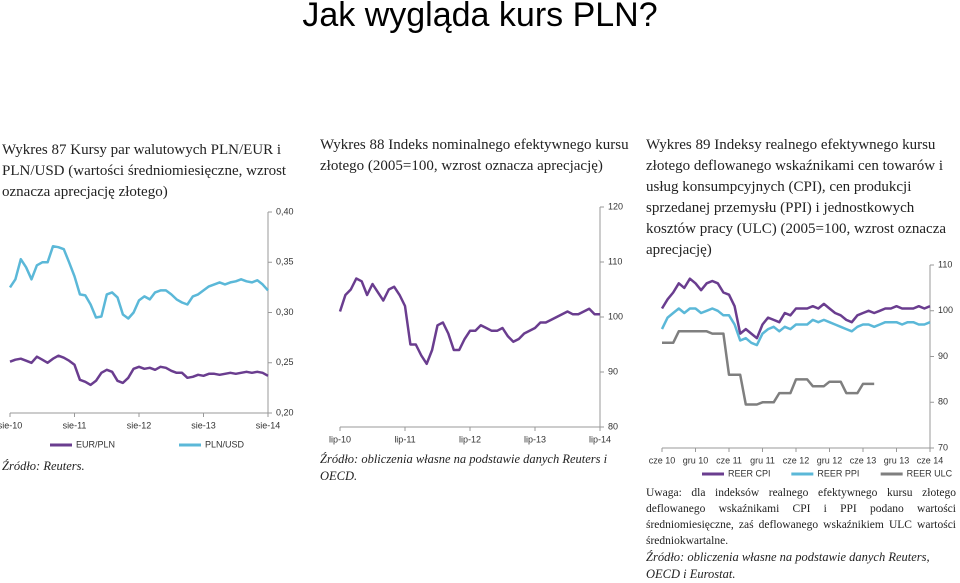 Image resolution: width=960 pixels, height=583 pixels. Describe the element at coordinates (729, 460) in the screenshot. I see `x-tick-label: cze 11` at that location.